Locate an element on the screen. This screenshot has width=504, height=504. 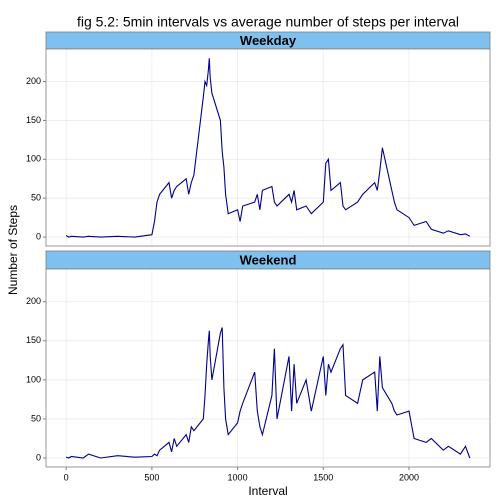
x-tick-label: 2000 is located at coordinates (409, 477).